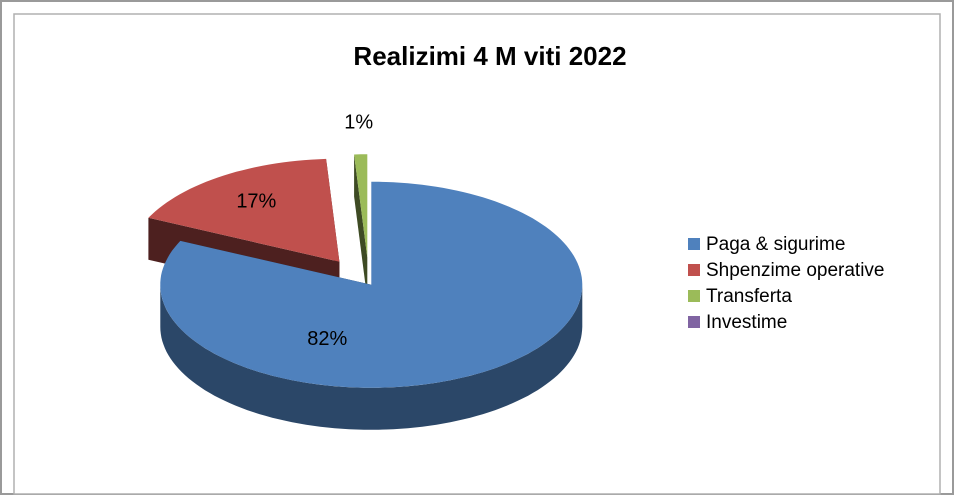  I want to click on legend-label: Investime, so click(746, 322).